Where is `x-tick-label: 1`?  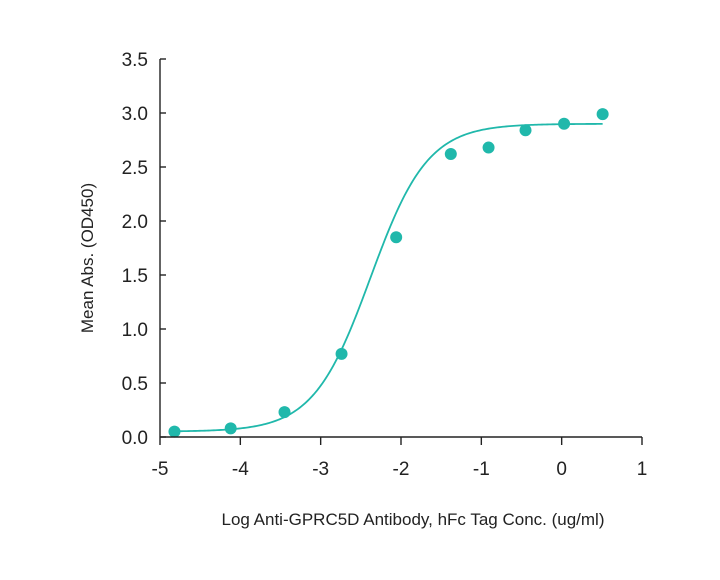 x-tick-label: 1 is located at coordinates (642, 469).